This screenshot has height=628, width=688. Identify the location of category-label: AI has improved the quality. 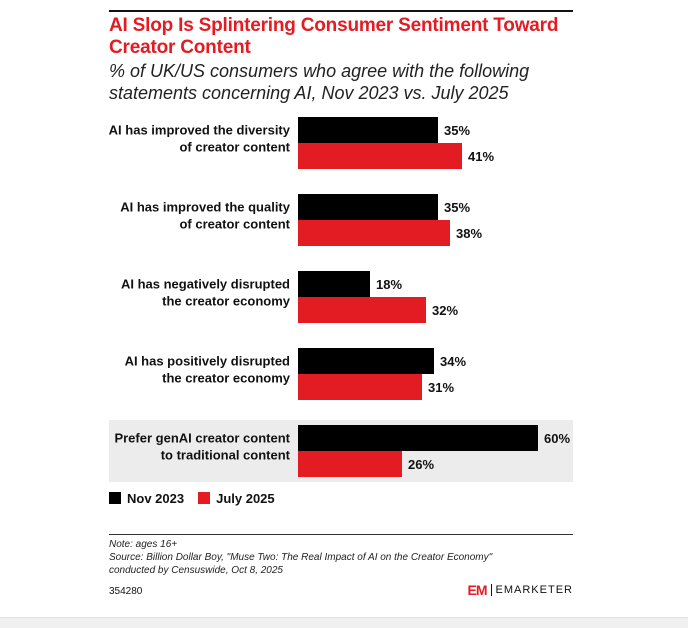
(205, 207).